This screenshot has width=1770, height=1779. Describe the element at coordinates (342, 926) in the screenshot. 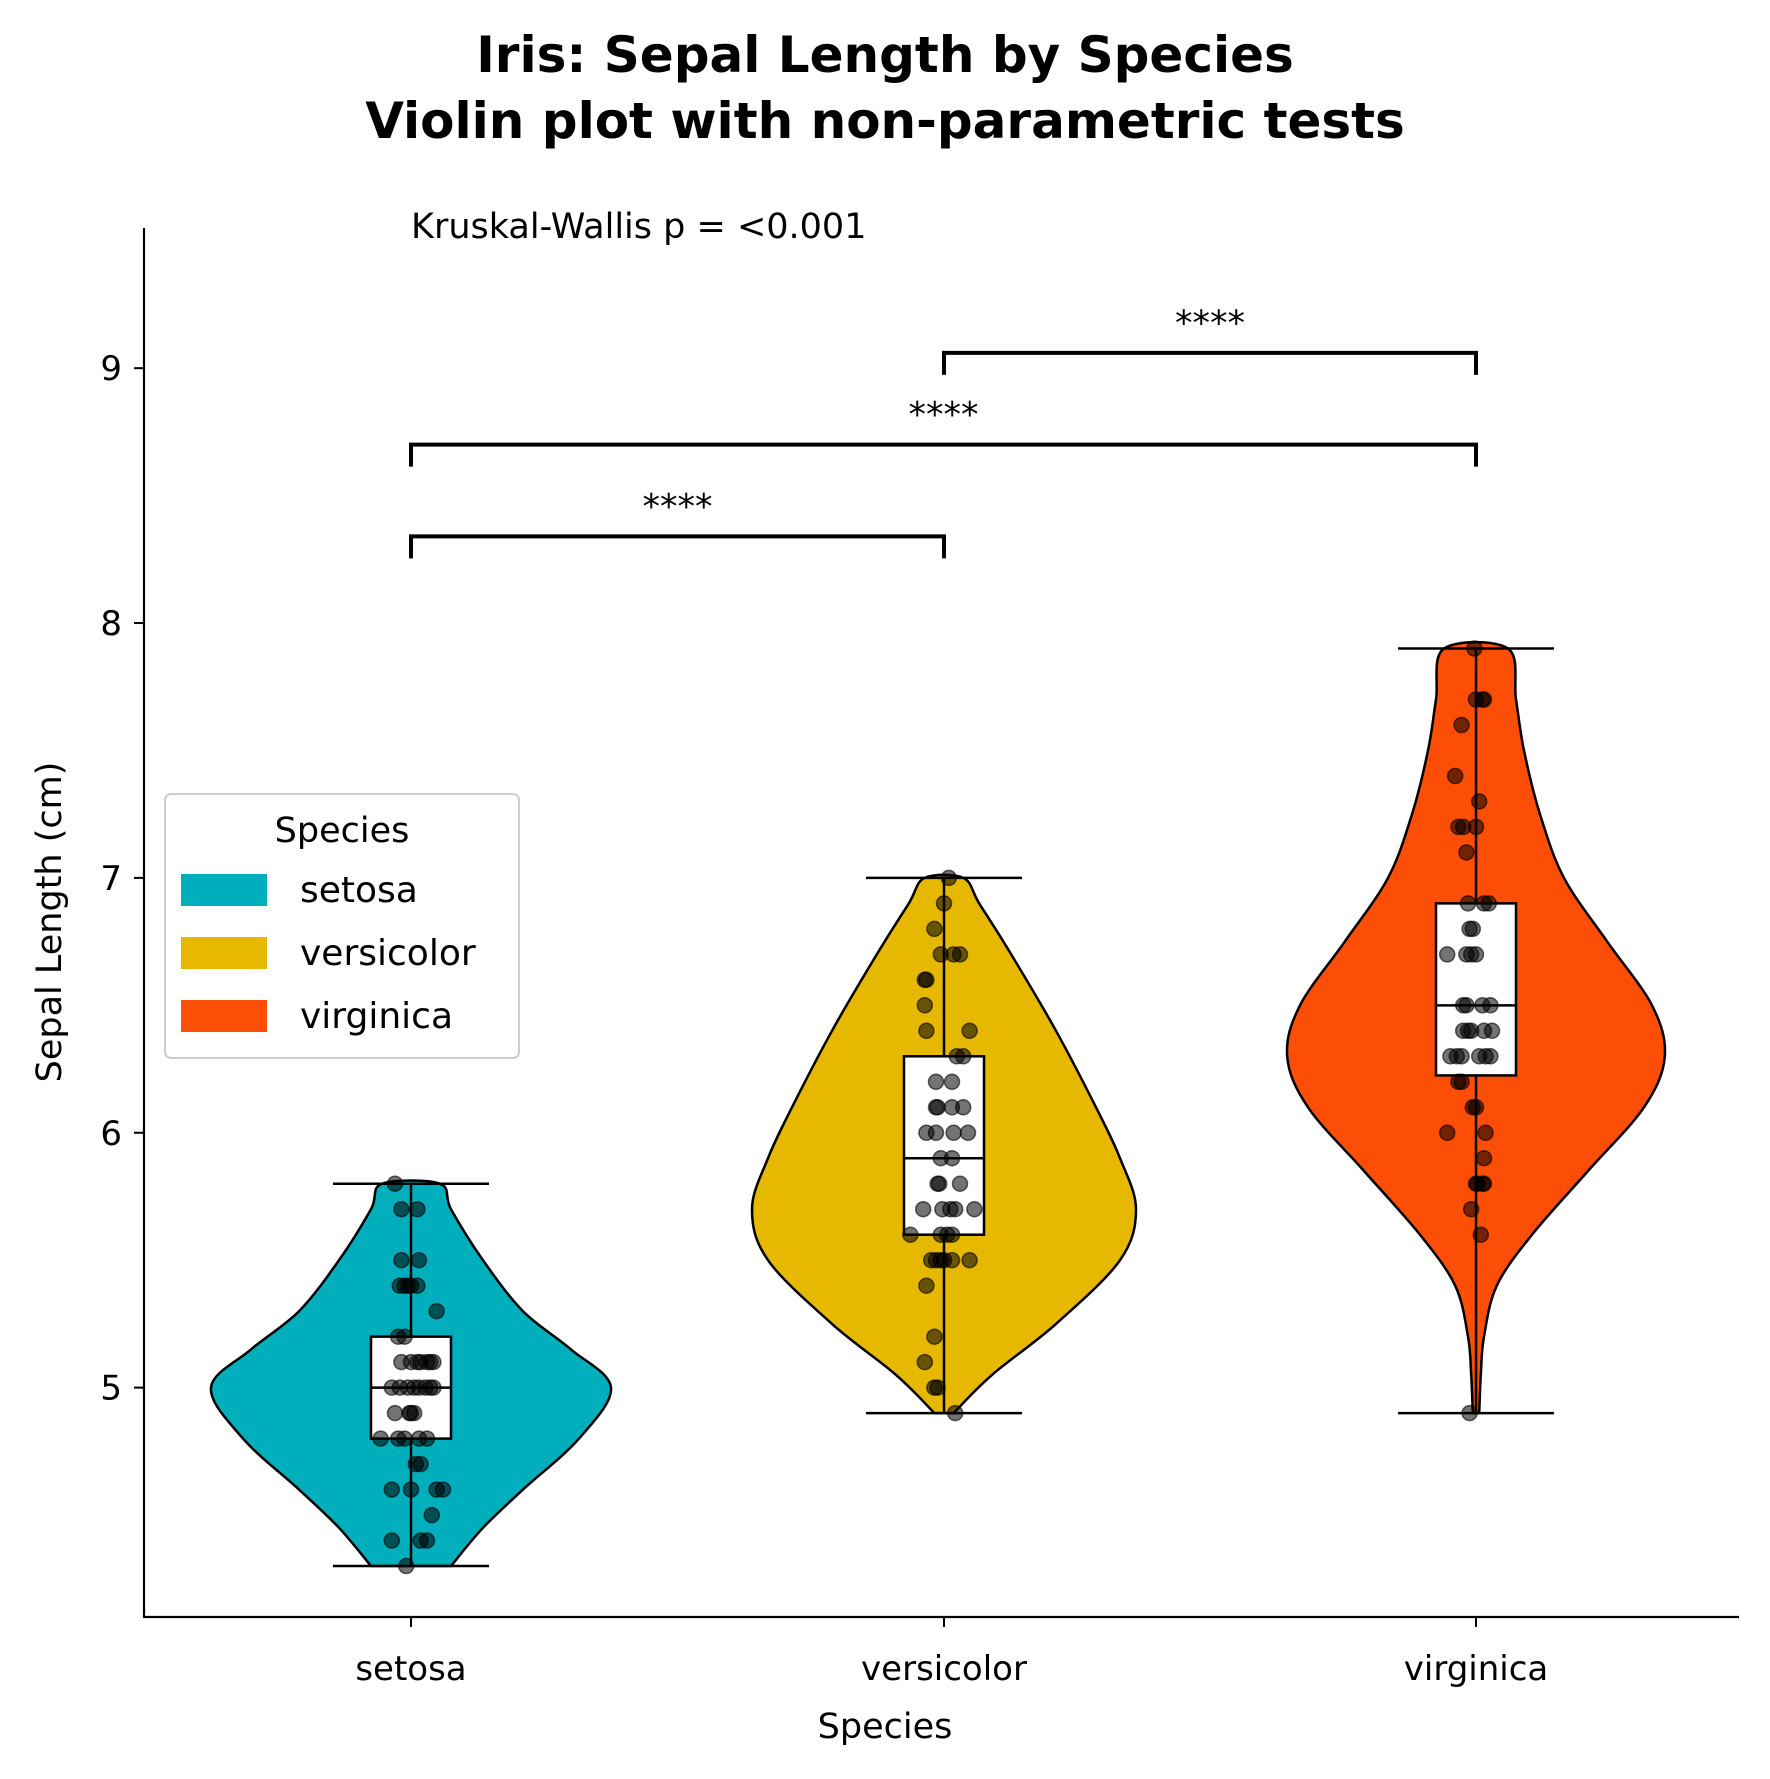

I see `legend: Species setosa versicolor virginica` at that location.